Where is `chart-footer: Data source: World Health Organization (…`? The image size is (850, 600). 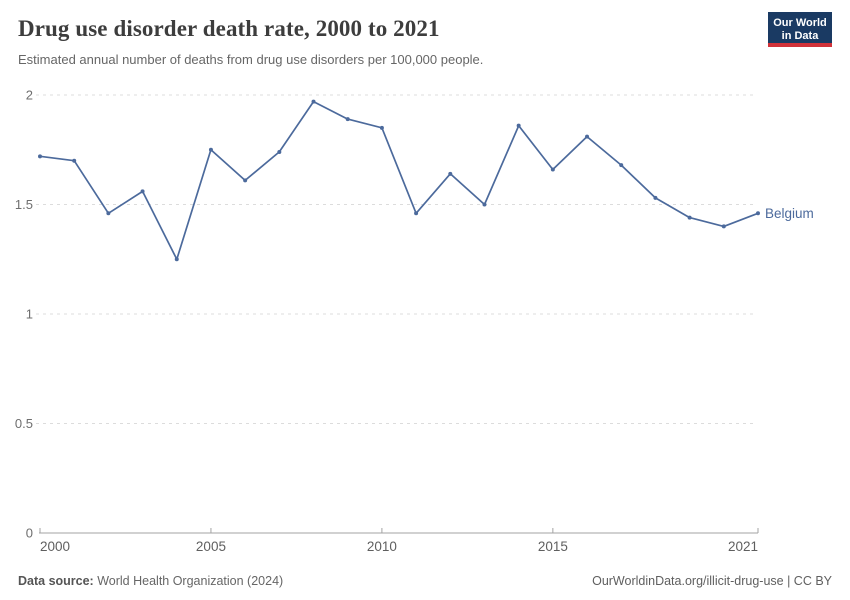 chart-footer: Data source: World Health Organization (… is located at coordinates (425, 581).